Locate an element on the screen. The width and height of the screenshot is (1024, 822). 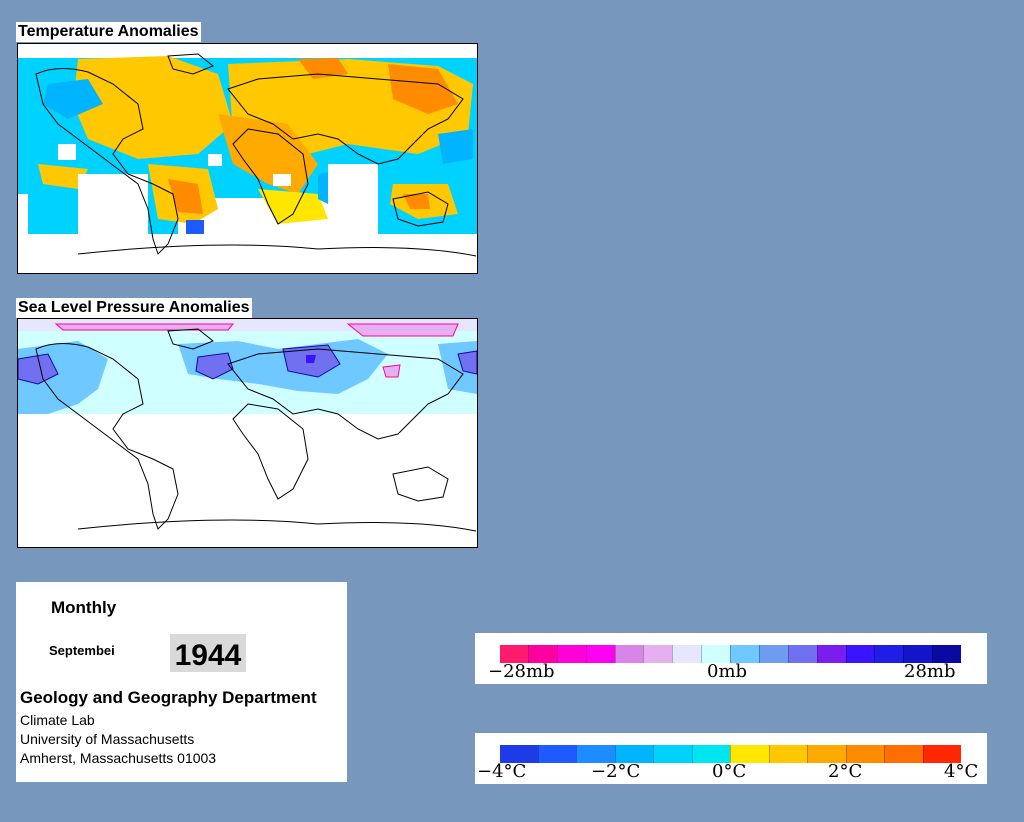
pressure-legend: −28mb 0mb 28mb is located at coordinates (731, 658).